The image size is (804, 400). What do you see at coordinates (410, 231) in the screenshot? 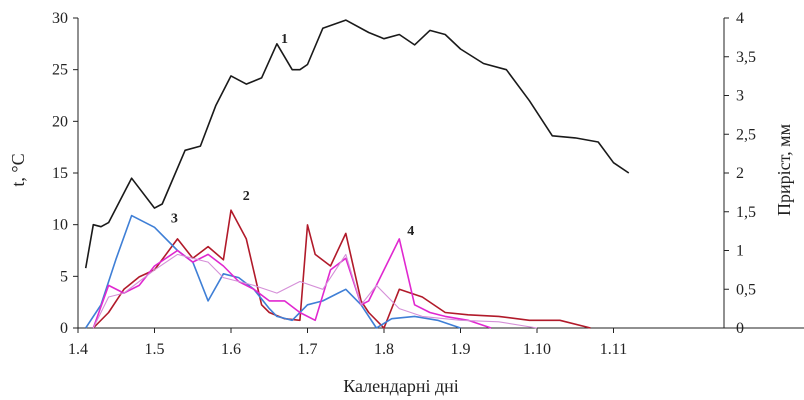
I see `series-label-4: 4` at bounding box center [410, 231].